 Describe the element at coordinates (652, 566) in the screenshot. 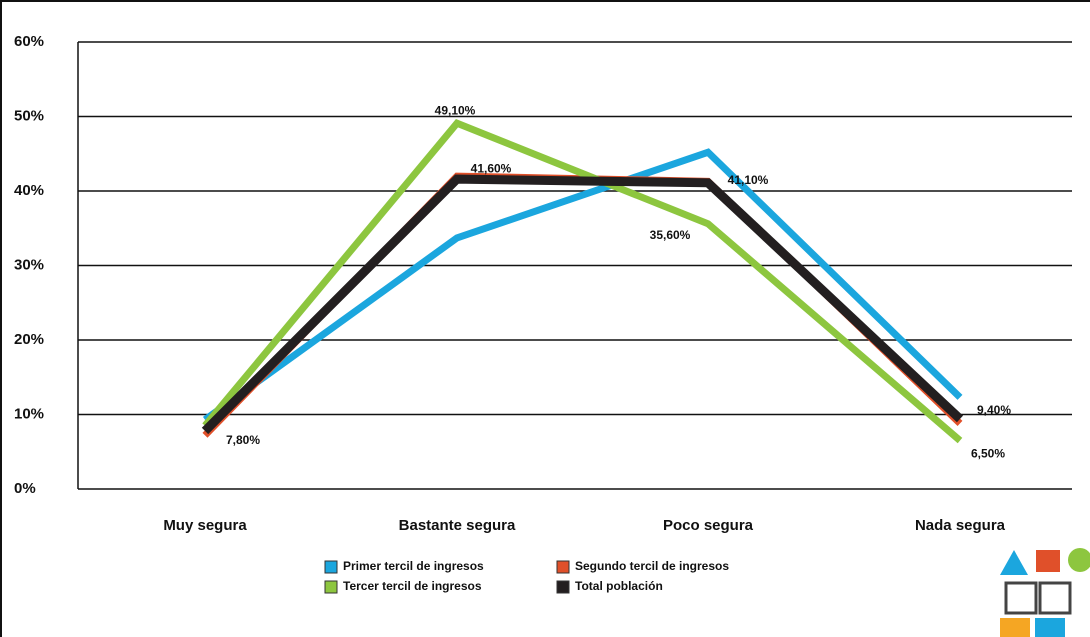

I see `legend-label: Segundo tercil de ingresos` at that location.